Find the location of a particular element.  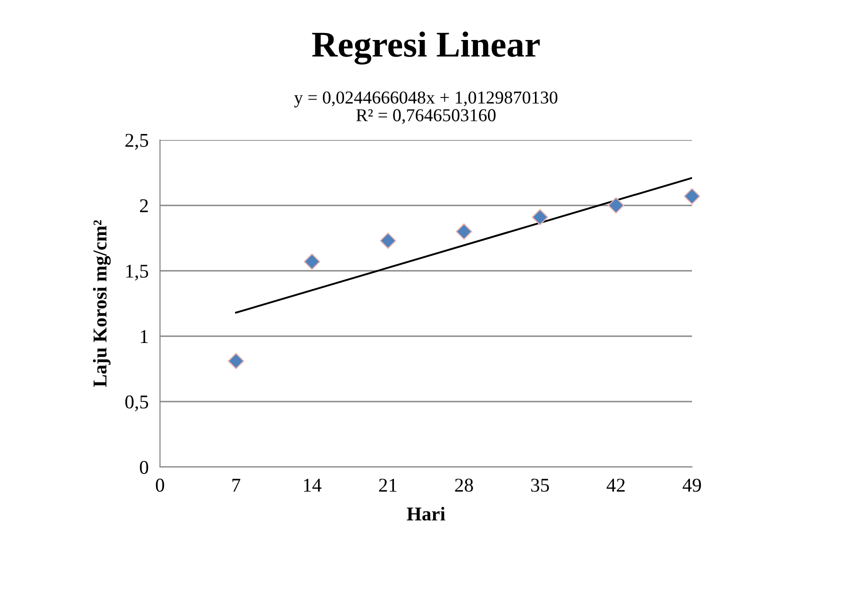

x-tick-label: 28 is located at coordinates (464, 485).